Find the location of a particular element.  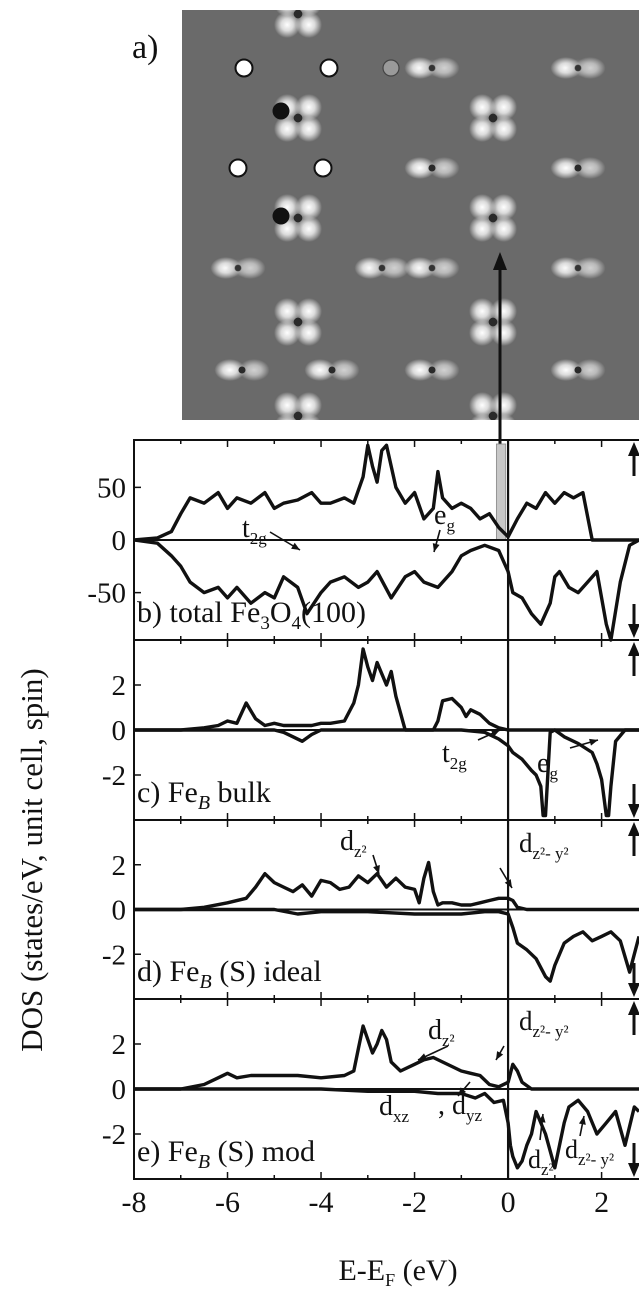

y-tick-label: -50 is located at coordinates (106, 594).